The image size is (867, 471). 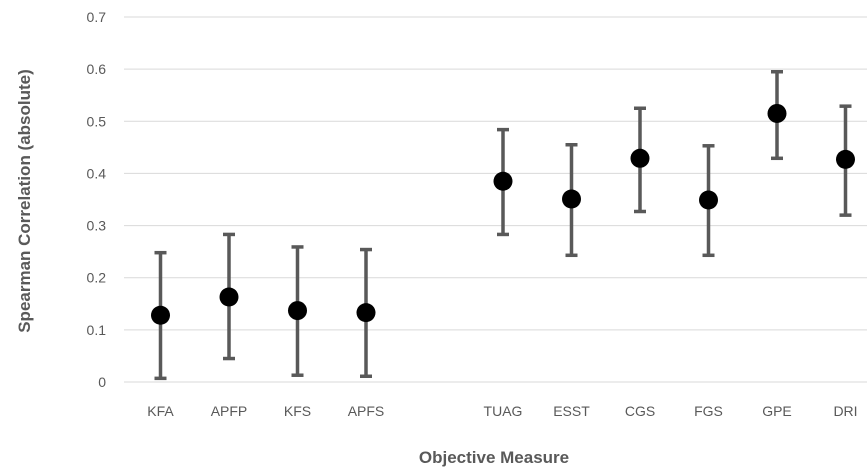 What do you see at coordinates (845, 411) in the screenshot?
I see `x-tick-label: DRI` at bounding box center [845, 411].